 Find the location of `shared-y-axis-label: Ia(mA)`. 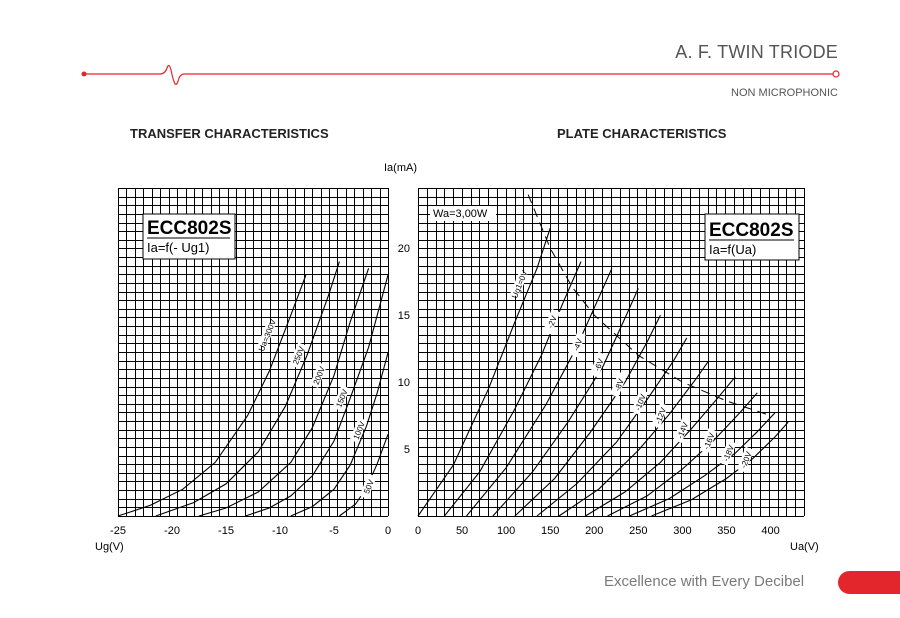

shared-y-axis-label: Ia(mA) is located at coordinates (400, 168).